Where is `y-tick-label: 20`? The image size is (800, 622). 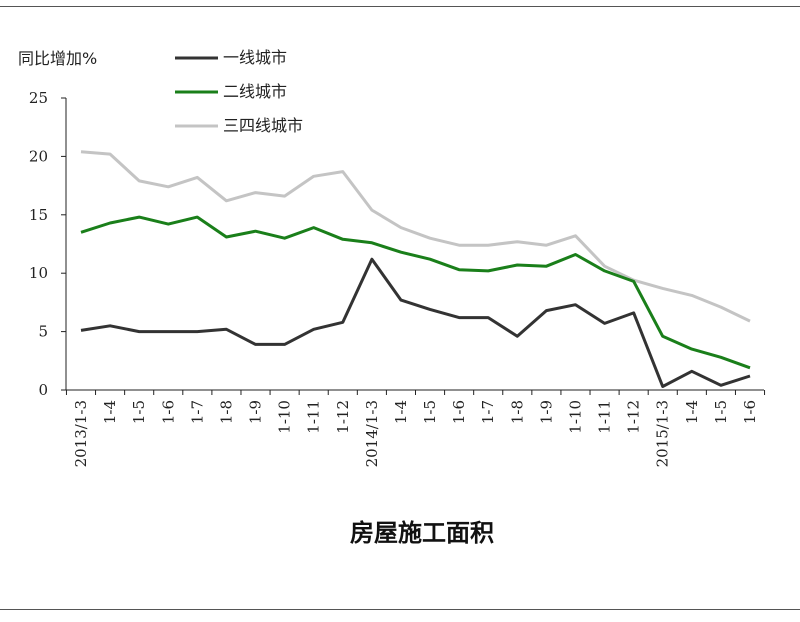
y-tick-label: 20 is located at coordinates (38, 156).